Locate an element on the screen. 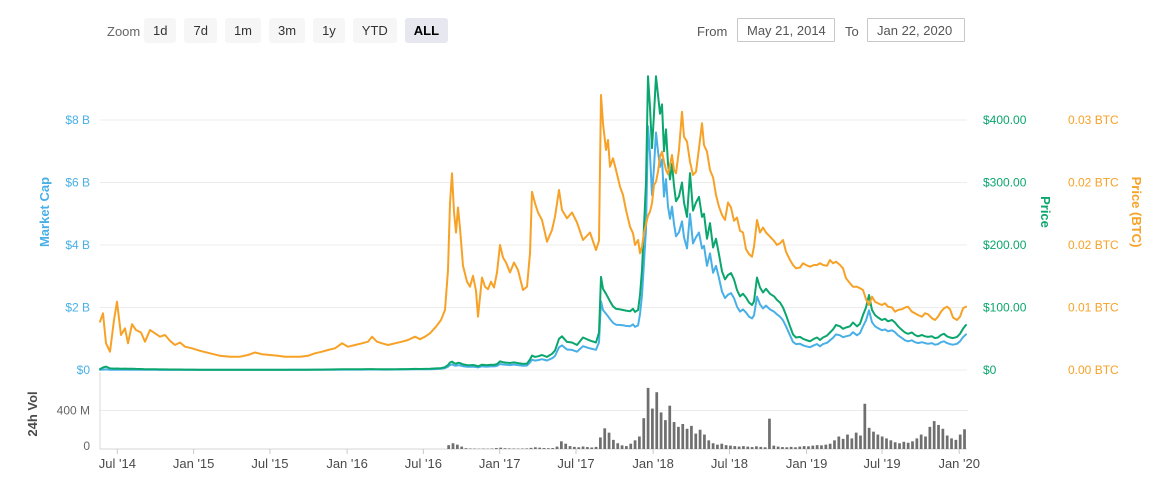 Image resolution: width=1173 pixels, height=495 pixels. price-tick-label: $300.00 is located at coordinates (1005, 183).